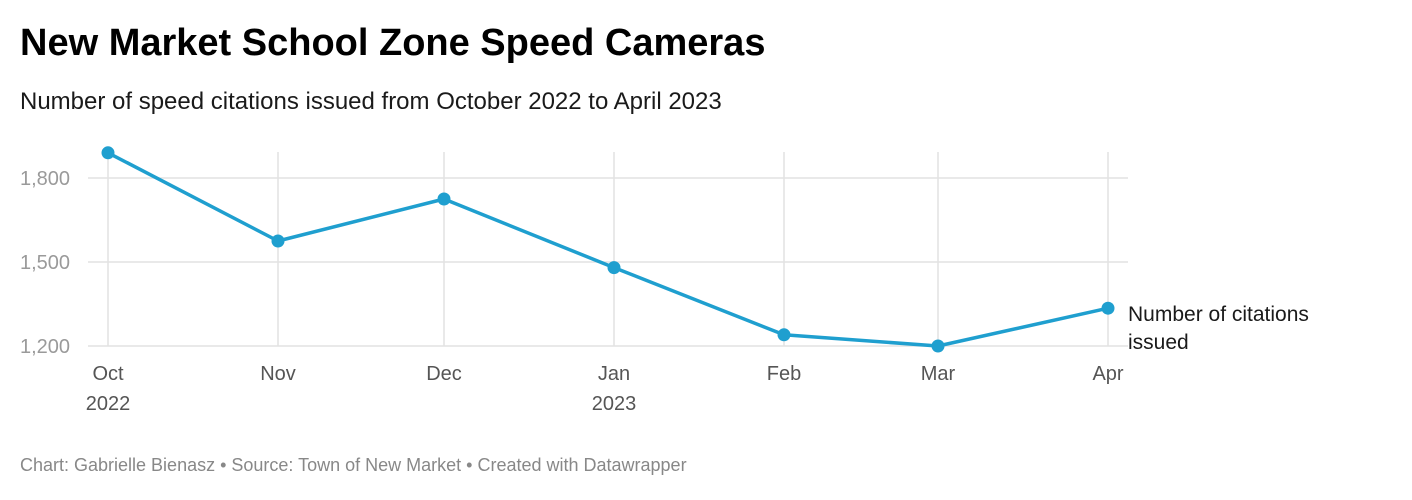 This screenshot has height=500, width=1412. I want to click on x-tick-label: Jan, so click(614, 374).